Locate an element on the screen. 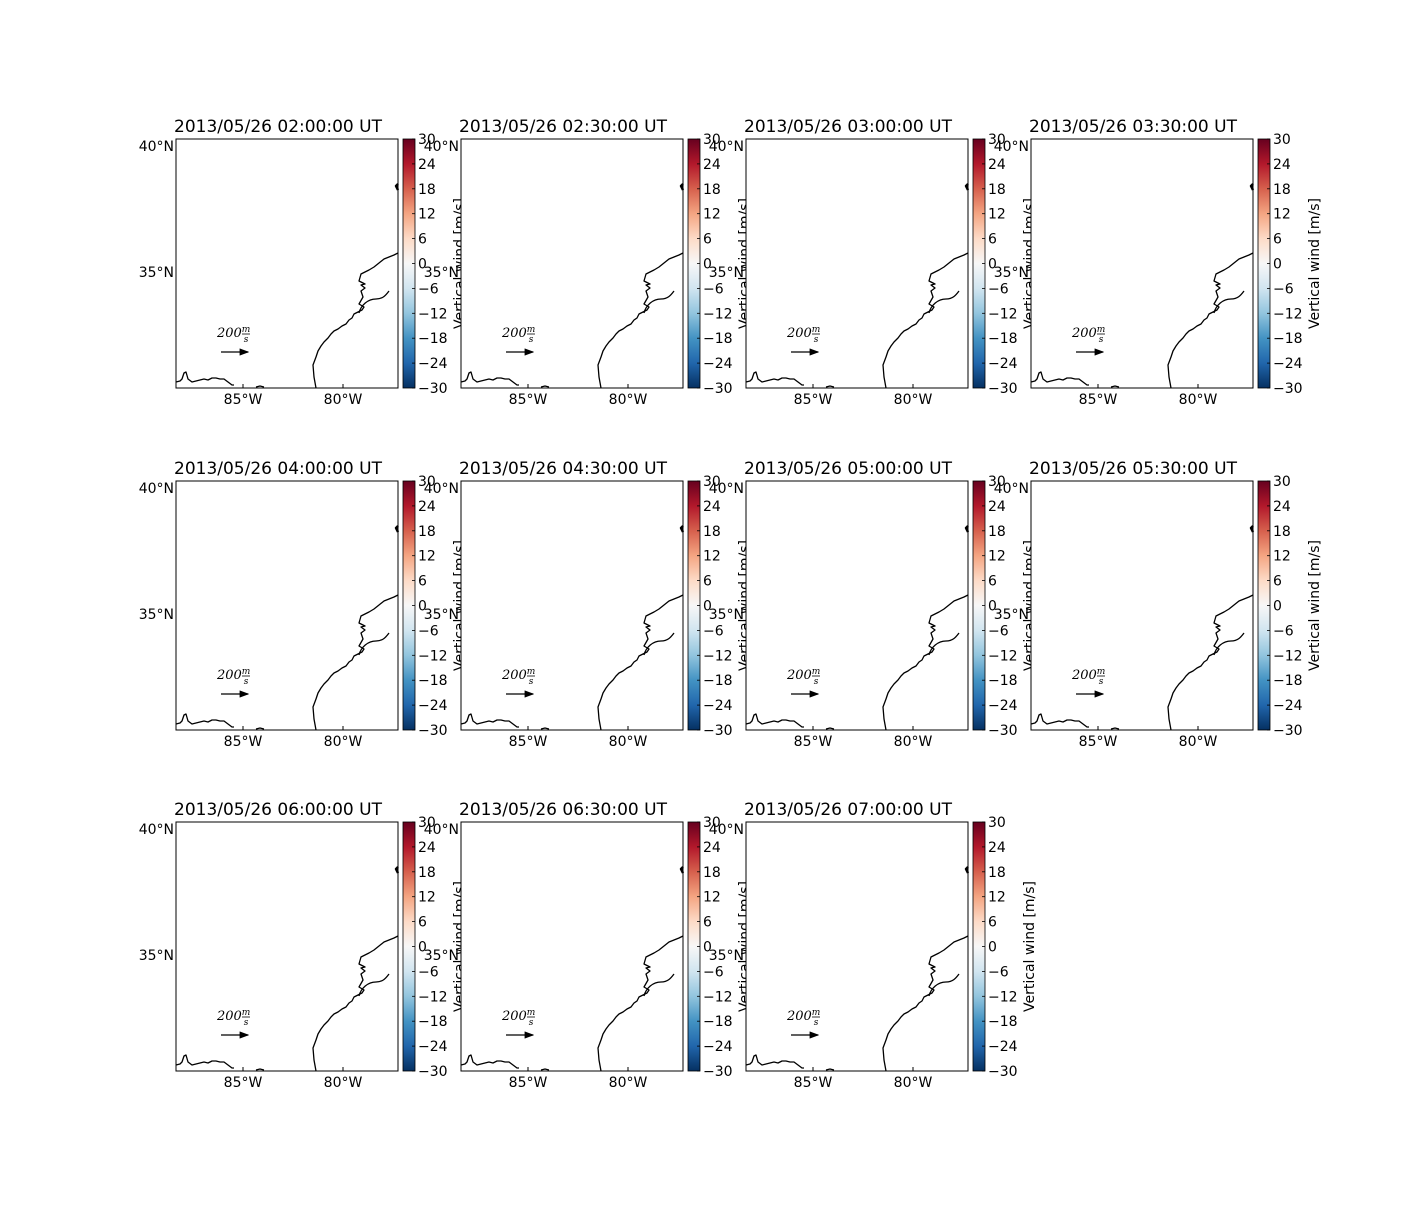 The height and width of the screenshot is (1210, 1410). panel-title: 2013/05/26 05:30:00 UT is located at coordinates (1133, 469).